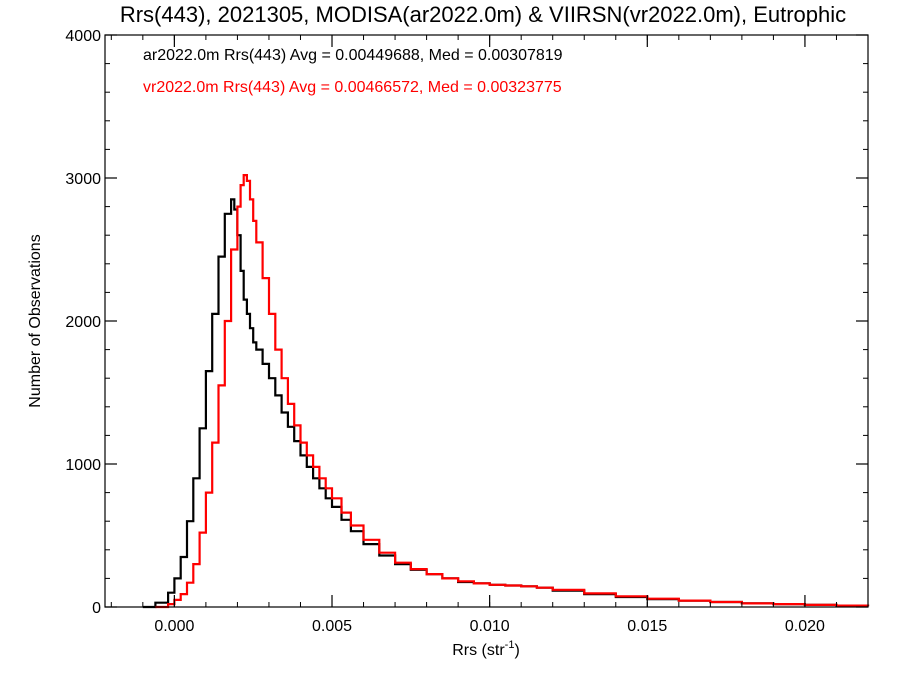  Describe the element at coordinates (83, 465) in the screenshot. I see `y-tick-label: 1000` at that location.